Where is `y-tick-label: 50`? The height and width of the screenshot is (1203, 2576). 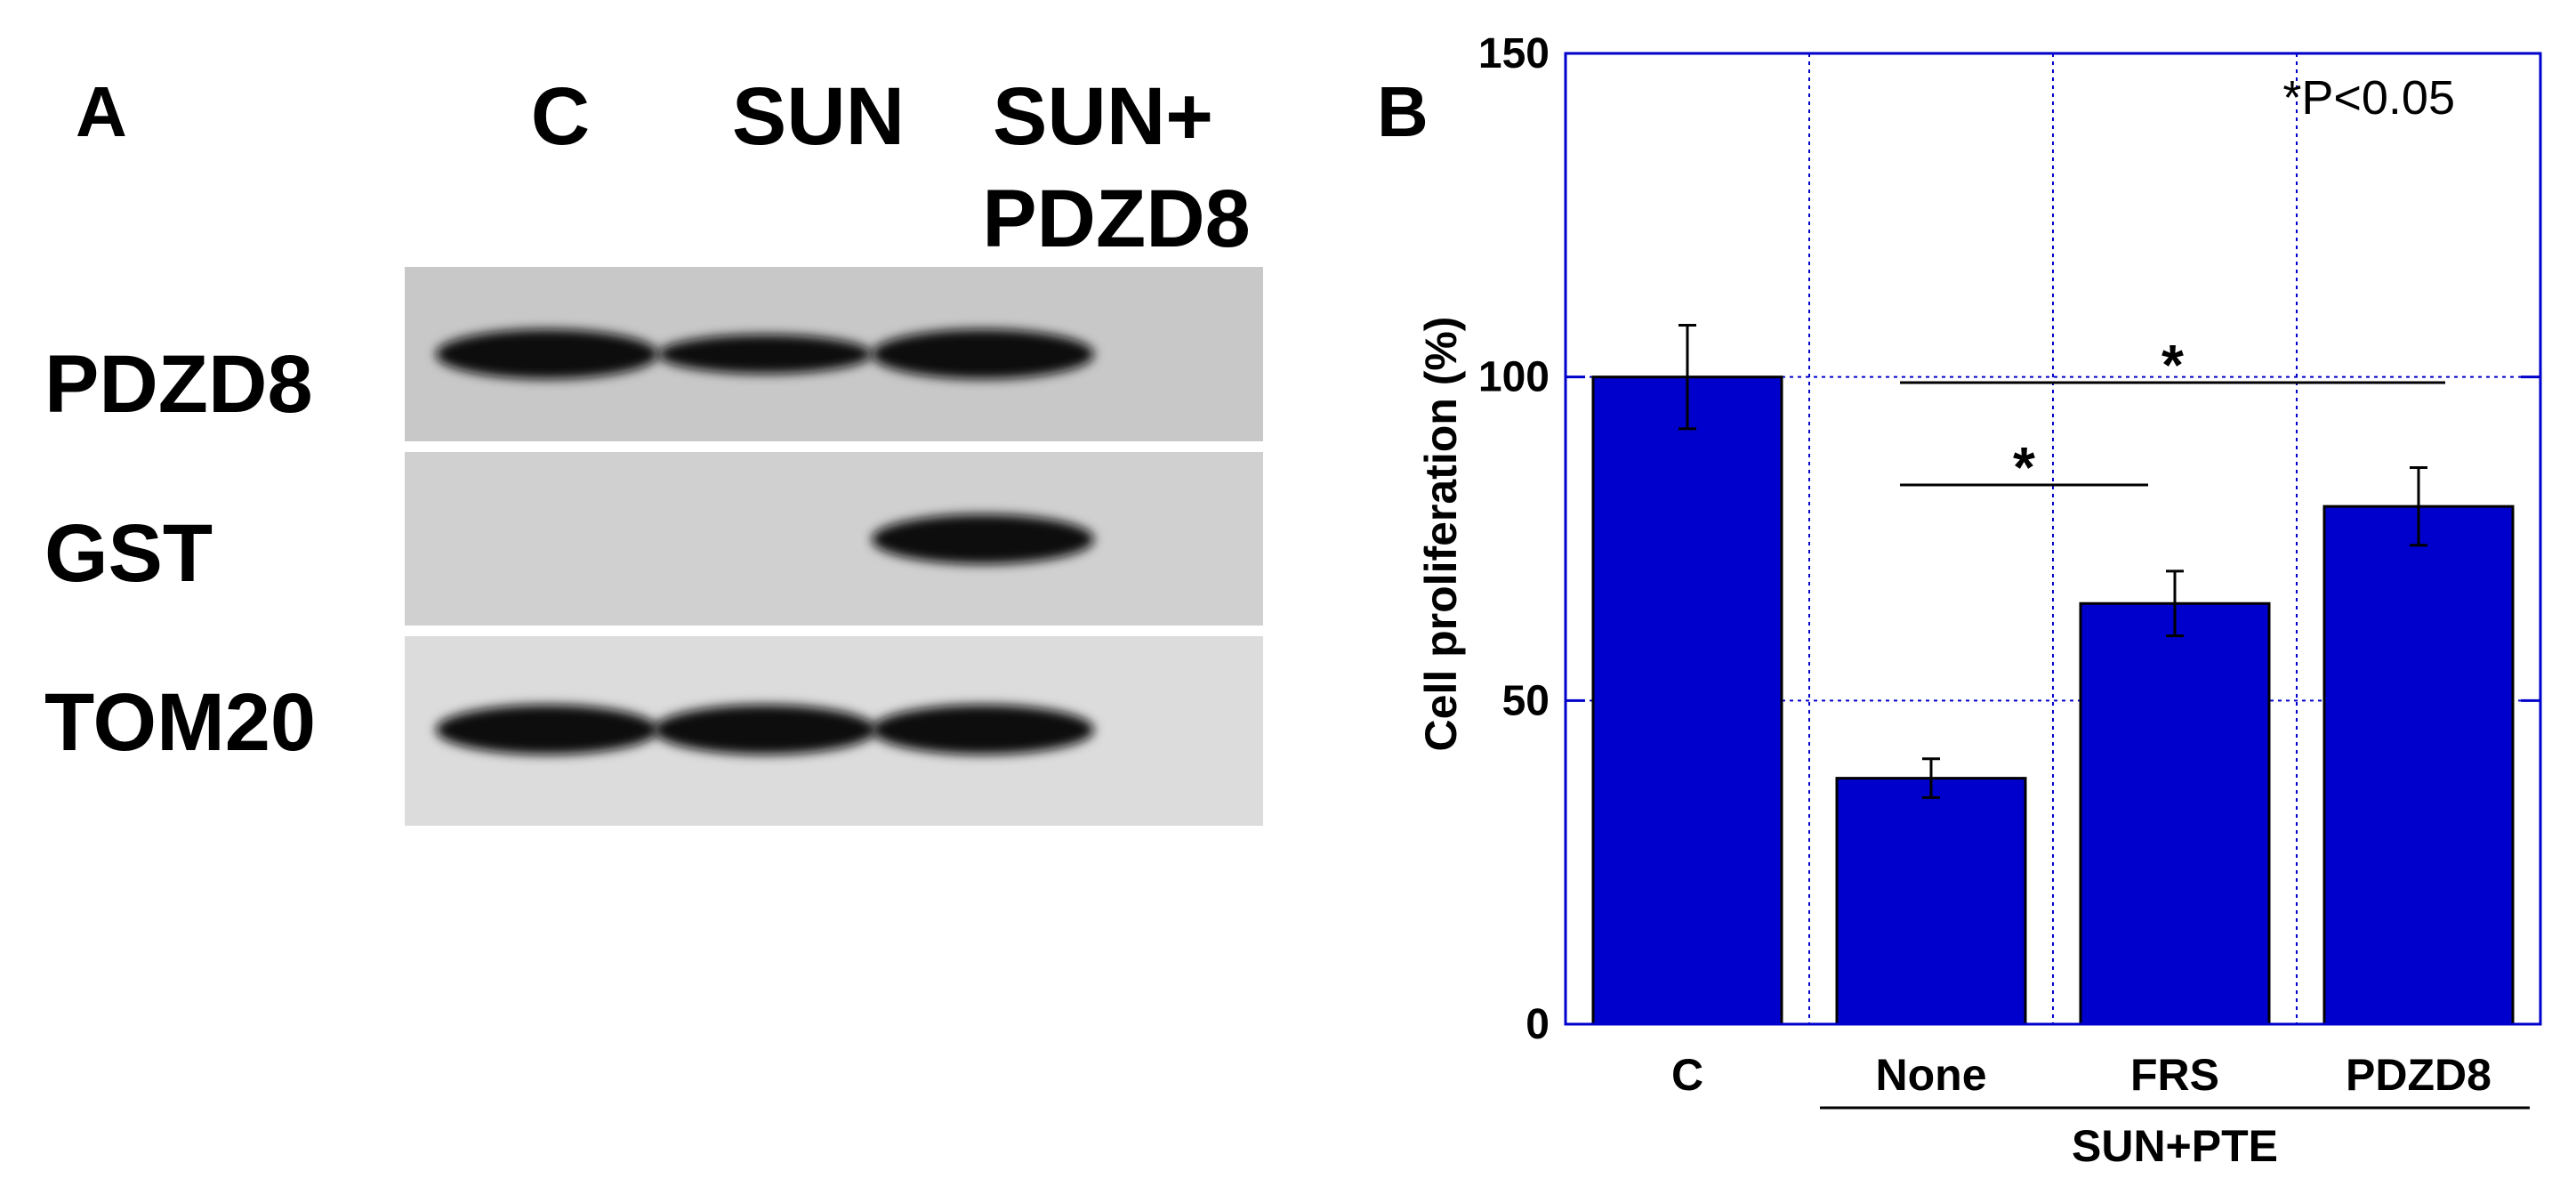
y-tick-label: 50 is located at coordinates (1526, 701).